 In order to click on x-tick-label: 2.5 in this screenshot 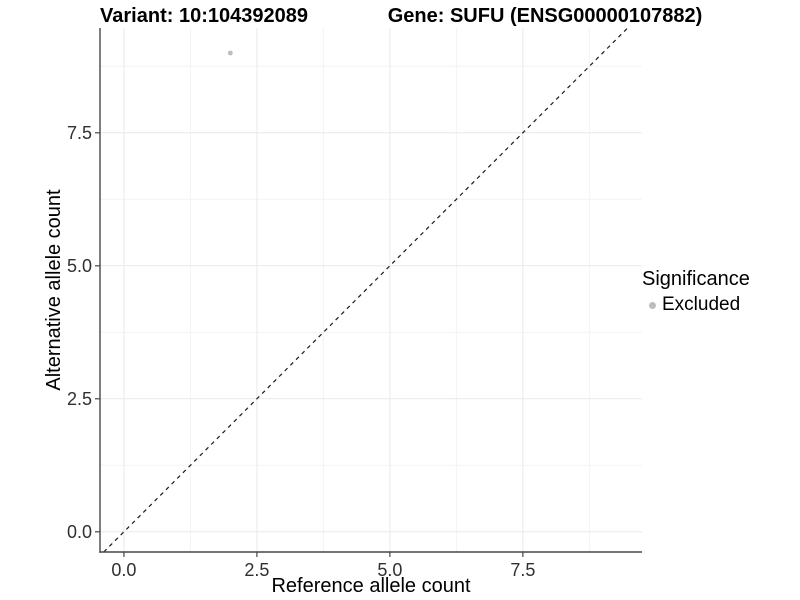, I will do `click(257, 570)`.